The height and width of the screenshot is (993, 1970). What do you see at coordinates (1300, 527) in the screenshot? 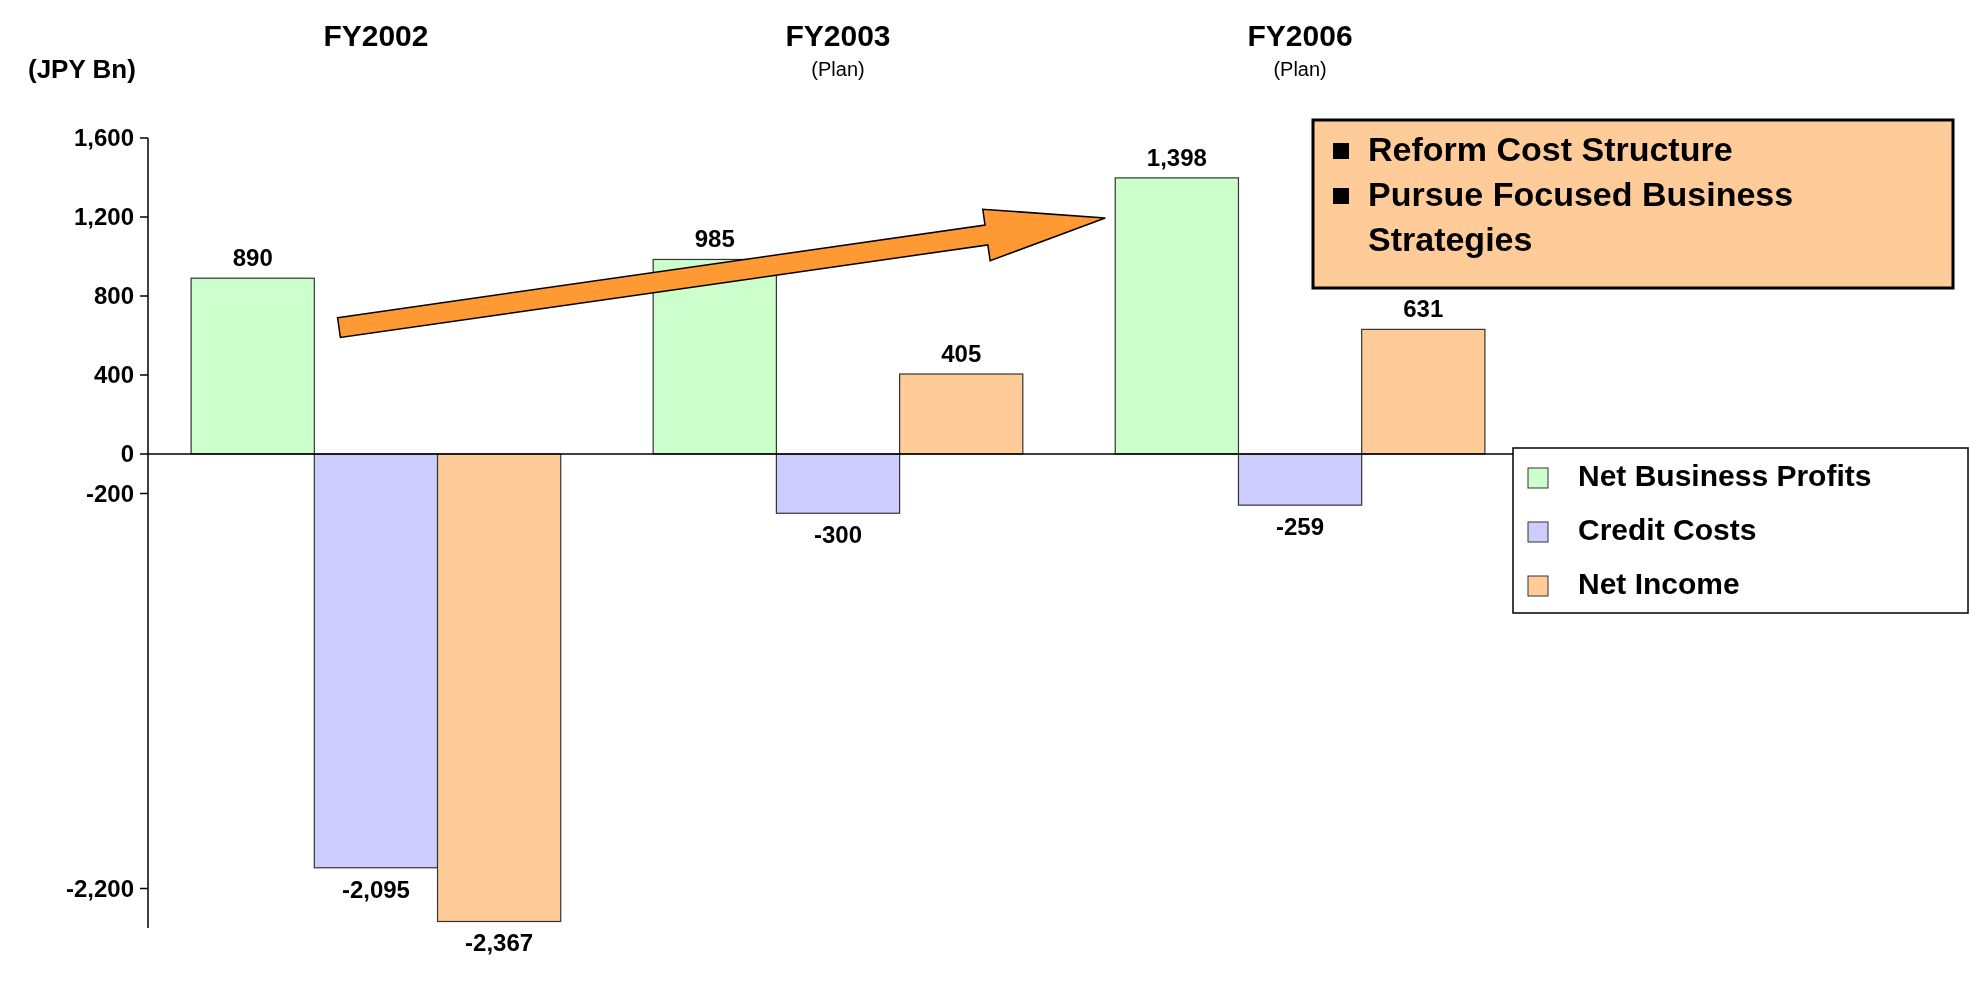
I see `data-label: -259` at bounding box center [1300, 527].